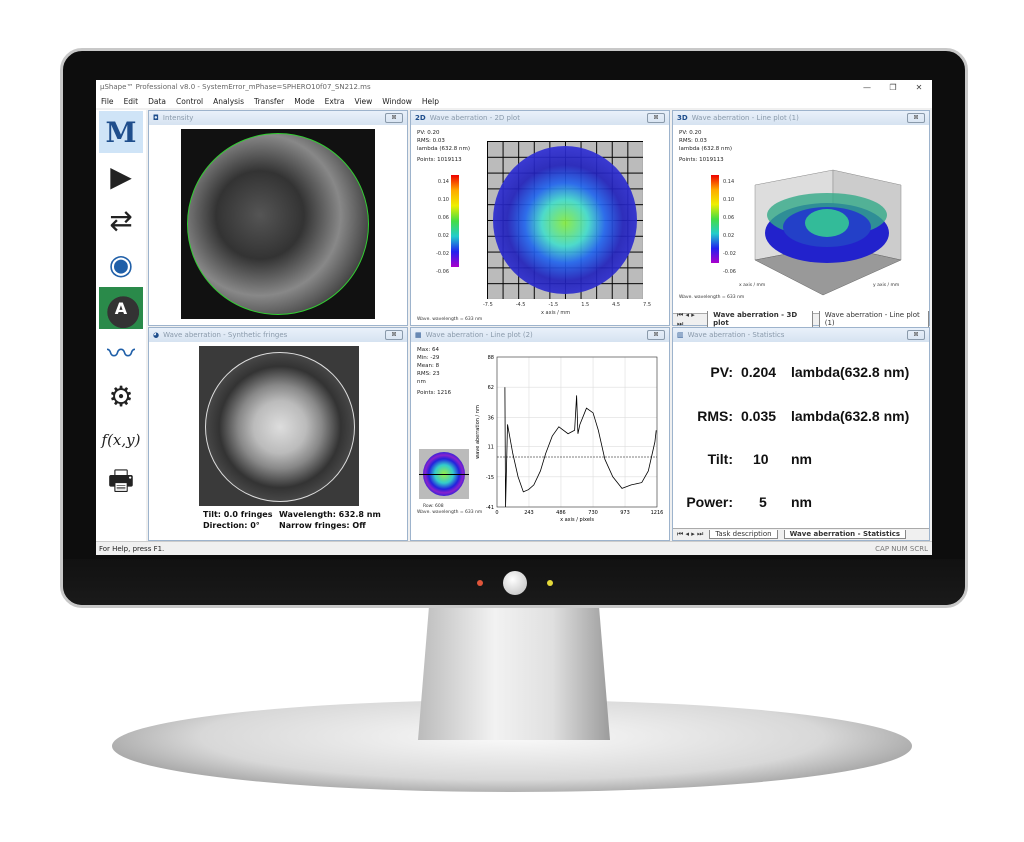  I want to click on tab-line-plot-1: Wave aberration - Line plot (1), so click(873, 319).